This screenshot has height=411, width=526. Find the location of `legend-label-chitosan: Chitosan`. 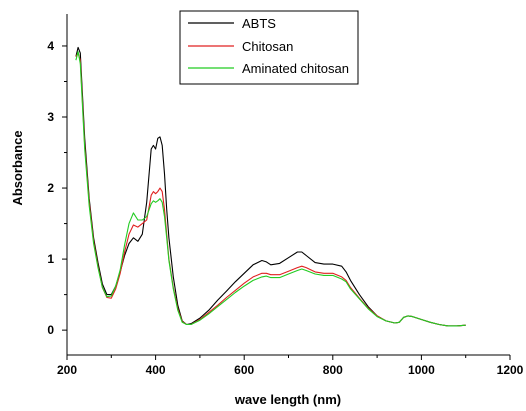

legend-label-chitosan: Chitosan is located at coordinates (267, 46).